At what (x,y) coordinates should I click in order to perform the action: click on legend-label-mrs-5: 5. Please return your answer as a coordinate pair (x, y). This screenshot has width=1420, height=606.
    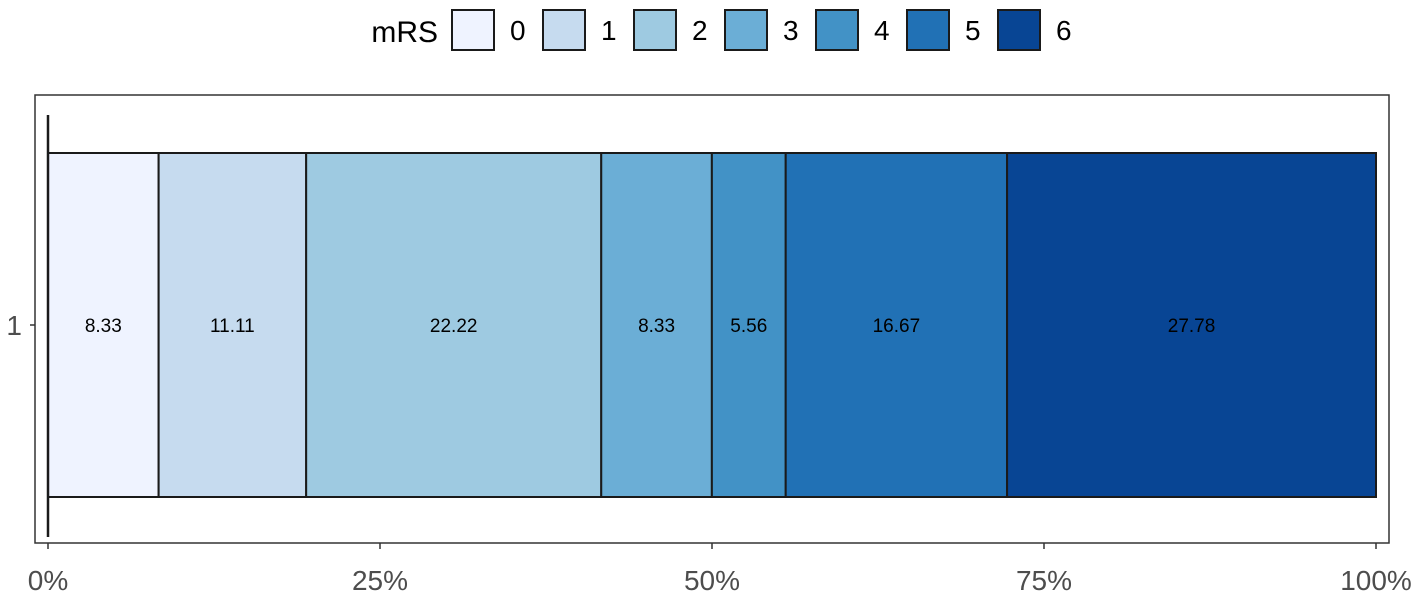
    Looking at the image, I should click on (973, 30).